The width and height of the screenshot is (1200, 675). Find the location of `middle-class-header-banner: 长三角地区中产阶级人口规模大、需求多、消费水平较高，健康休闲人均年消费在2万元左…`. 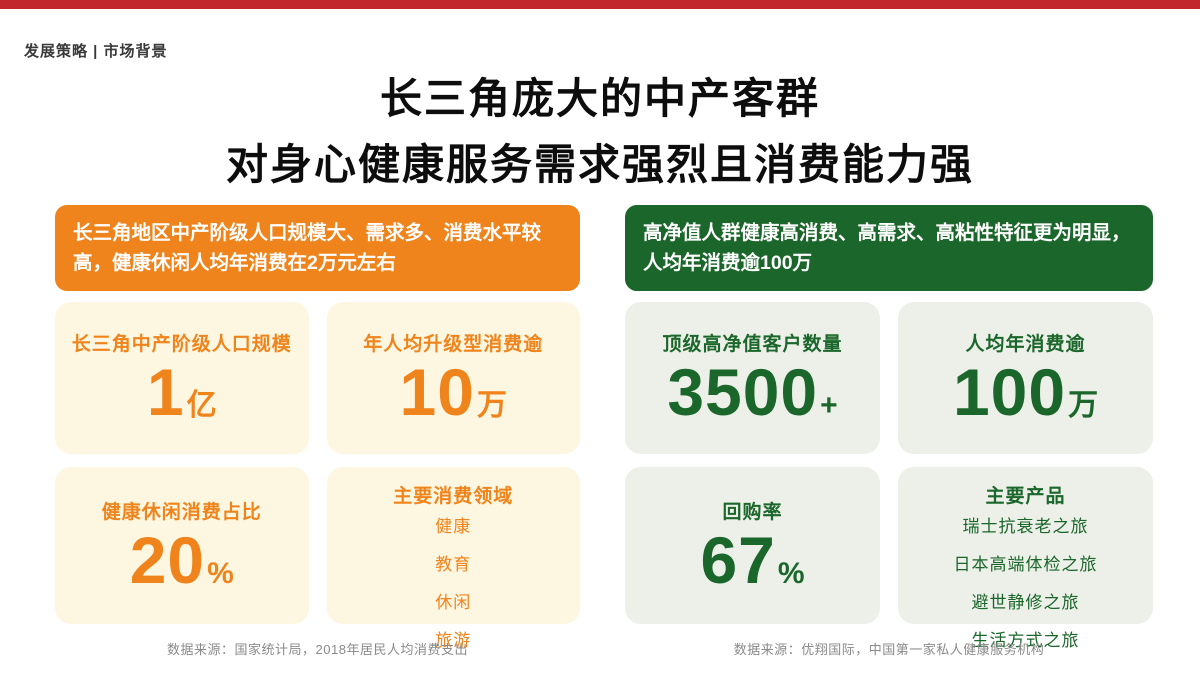

middle-class-header-banner: 长三角地区中产阶级人口规模大、需求多、消费水平较高，健康休闲人均年消费在2万元左… is located at coordinates (317, 248).